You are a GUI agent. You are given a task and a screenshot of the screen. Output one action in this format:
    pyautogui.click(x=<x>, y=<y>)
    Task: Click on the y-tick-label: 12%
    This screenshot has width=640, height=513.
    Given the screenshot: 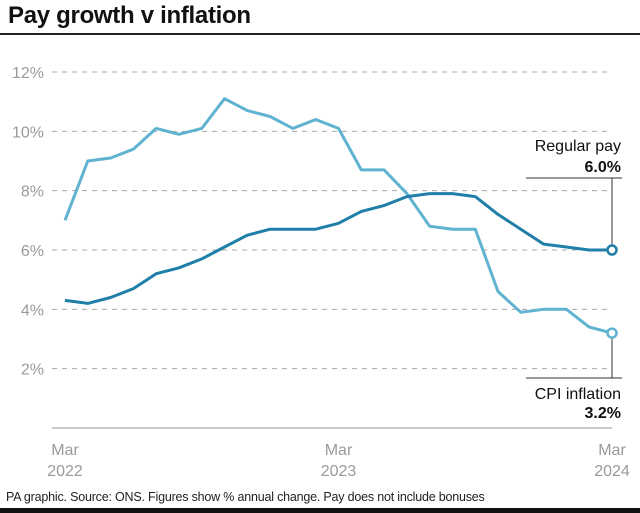 What is the action you would take?
    pyautogui.click(x=28, y=73)
    